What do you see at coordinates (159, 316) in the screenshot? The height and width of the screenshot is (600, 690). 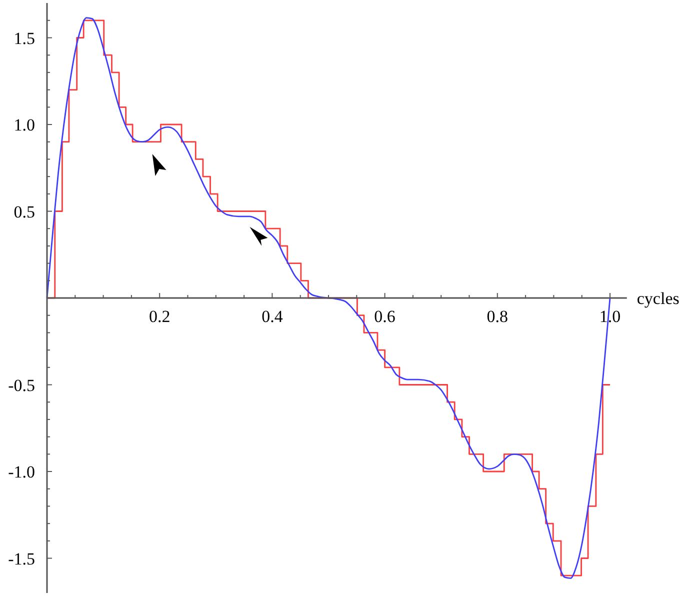 I see `x-tick-label: 0.2` at bounding box center [159, 316].